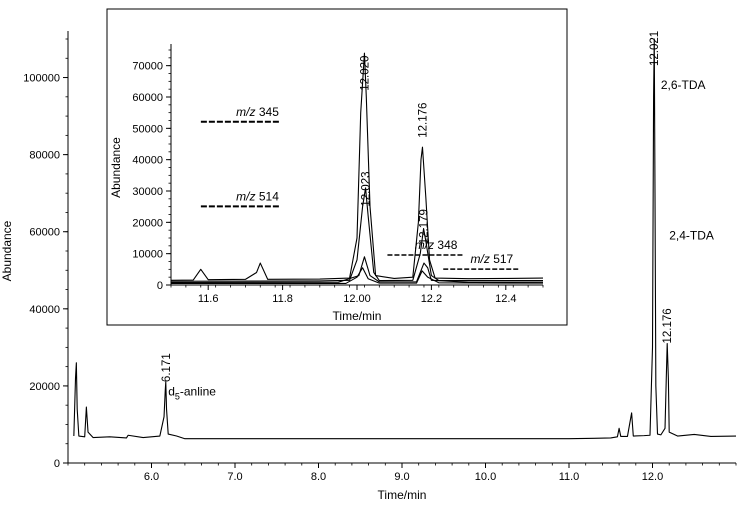 The width and height of the screenshot is (741, 511). What do you see at coordinates (436, 245) in the screenshot?
I see `inset-ion-label: m/z 348` at bounding box center [436, 245].